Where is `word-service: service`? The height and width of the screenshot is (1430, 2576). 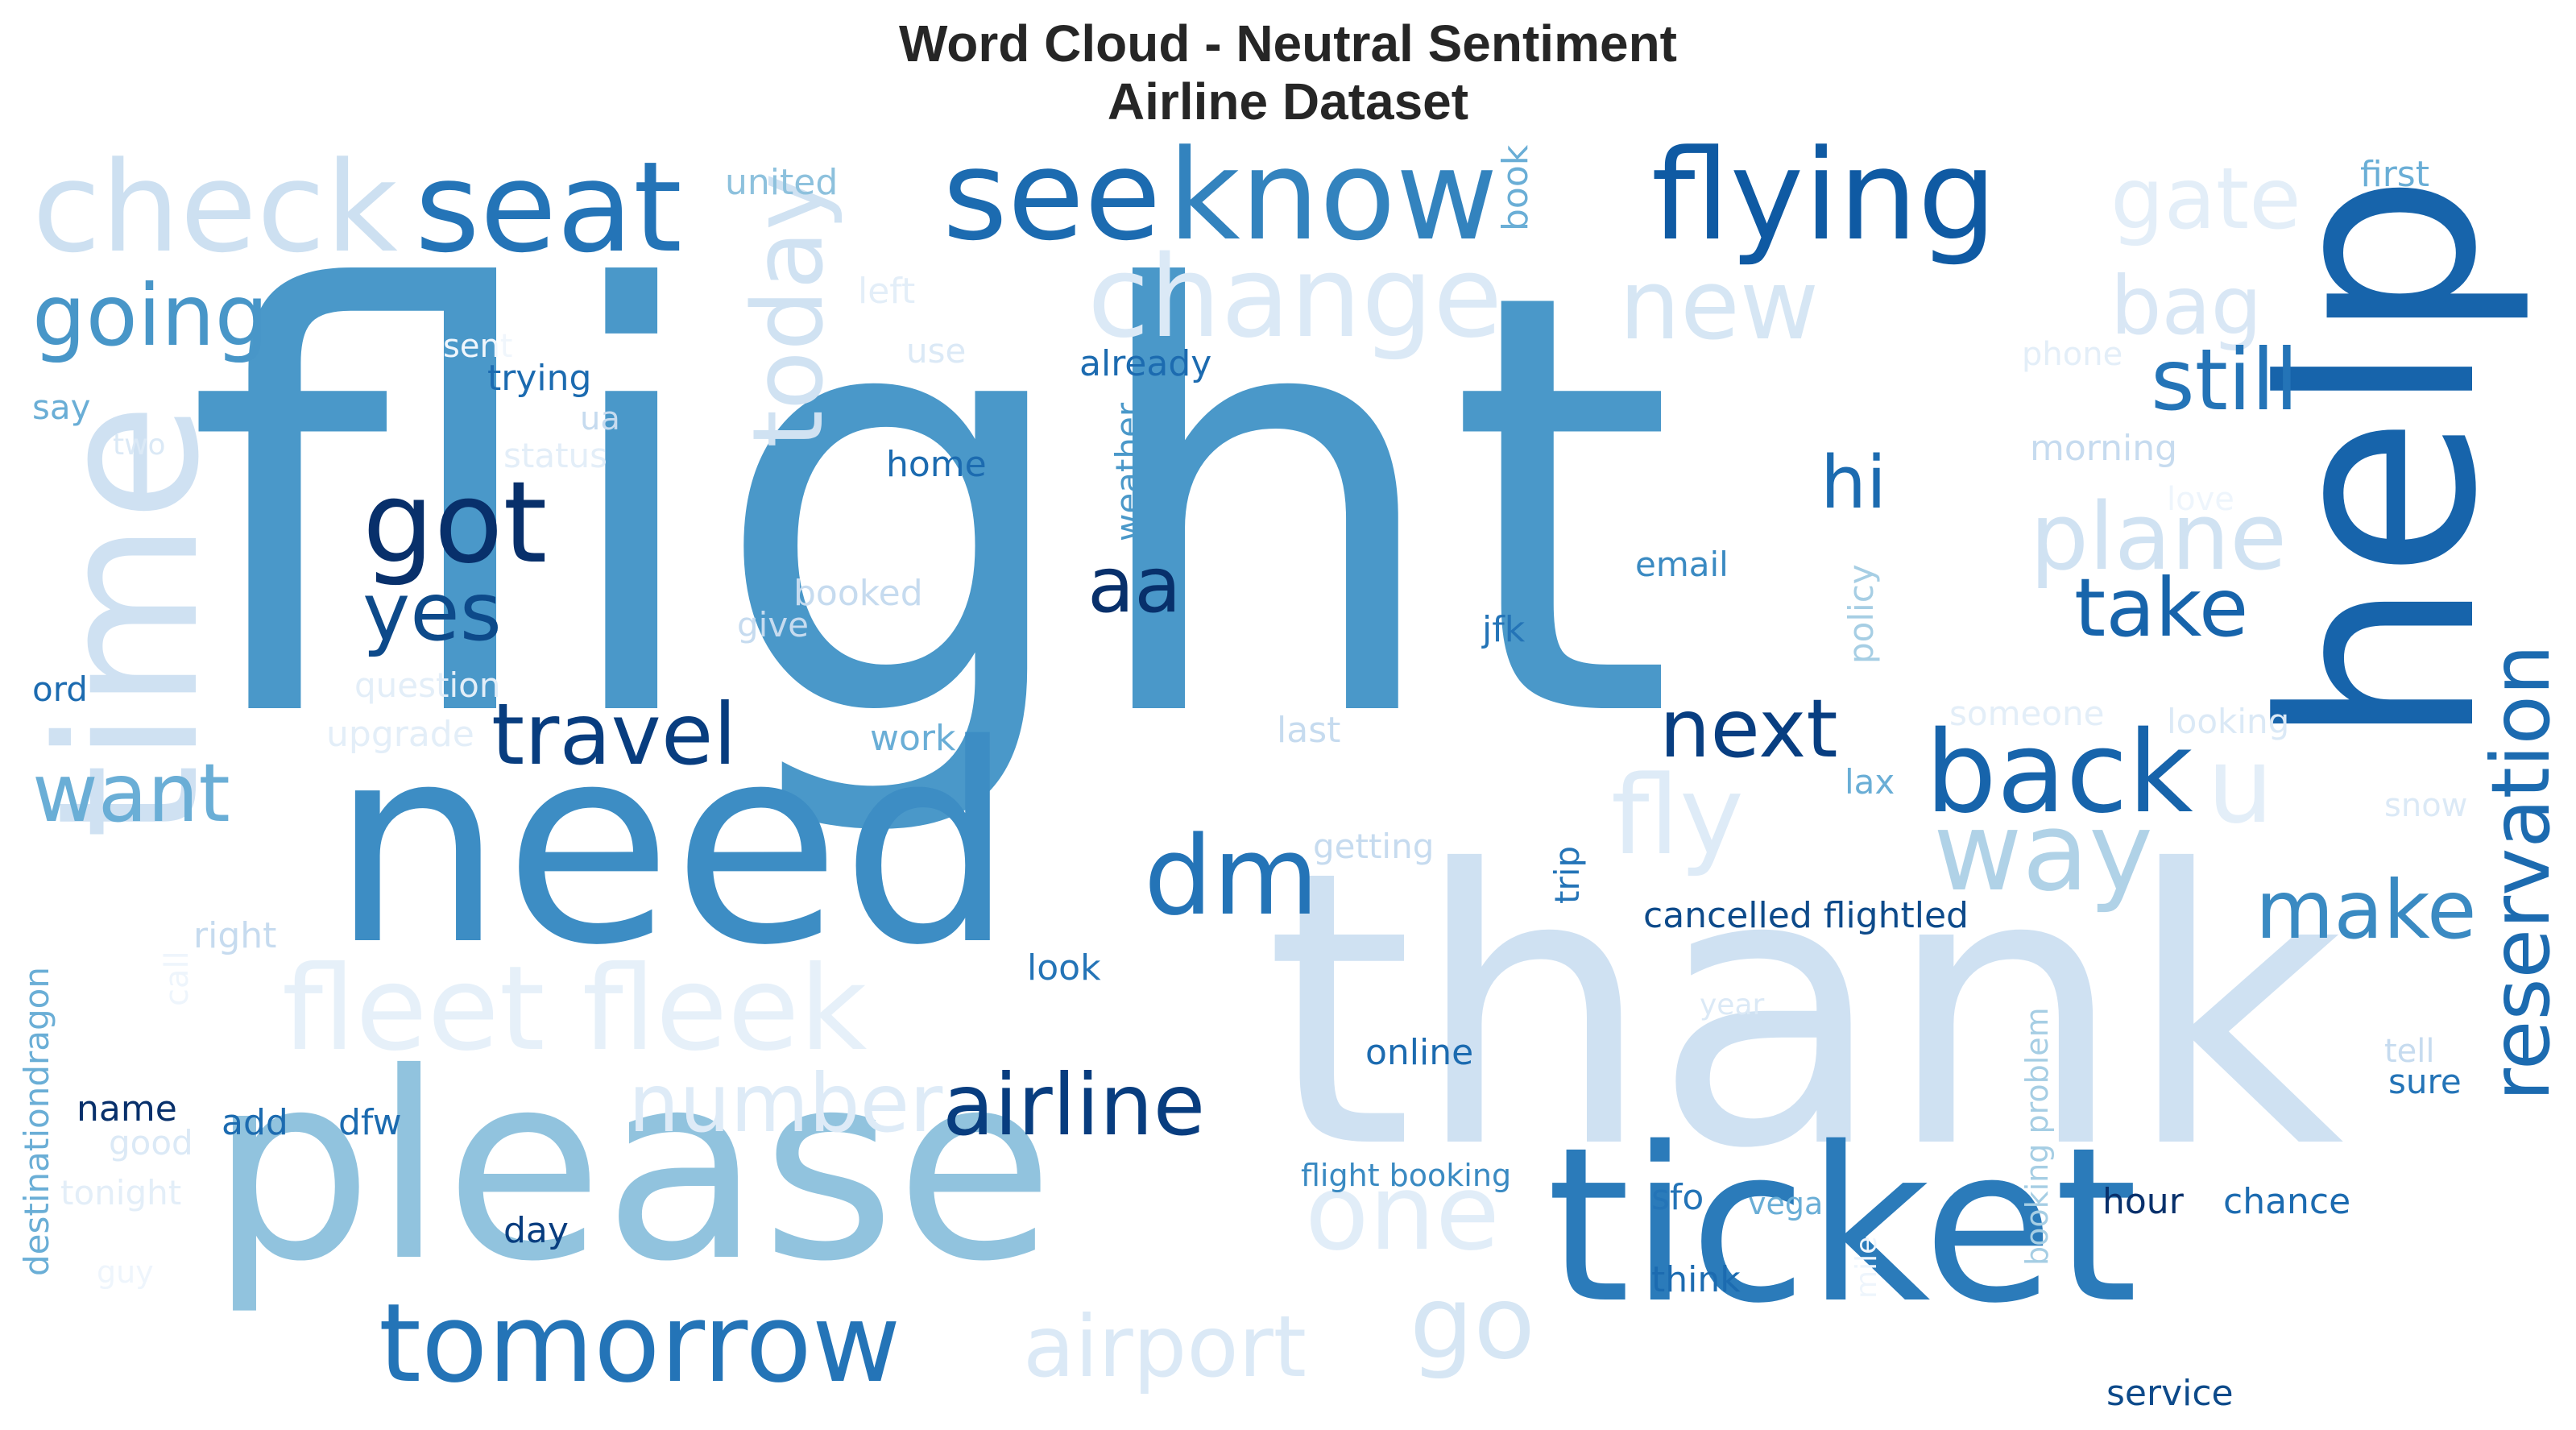 word-service: service is located at coordinates (2170, 1393).